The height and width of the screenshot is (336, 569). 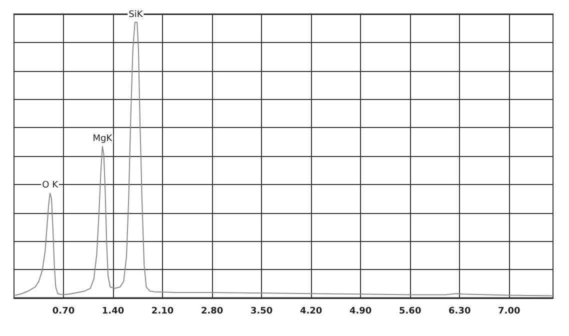 What do you see at coordinates (51, 185) in the screenshot?
I see `annotation: O K` at bounding box center [51, 185].